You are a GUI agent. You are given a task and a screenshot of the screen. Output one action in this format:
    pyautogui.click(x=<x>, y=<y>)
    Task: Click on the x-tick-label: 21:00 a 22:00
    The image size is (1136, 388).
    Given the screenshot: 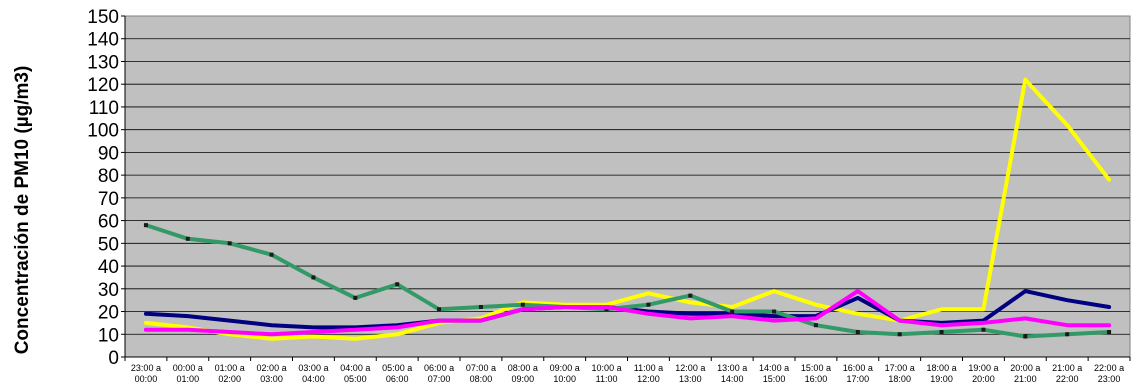 What is the action you would take?
    pyautogui.click(x=1067, y=373)
    